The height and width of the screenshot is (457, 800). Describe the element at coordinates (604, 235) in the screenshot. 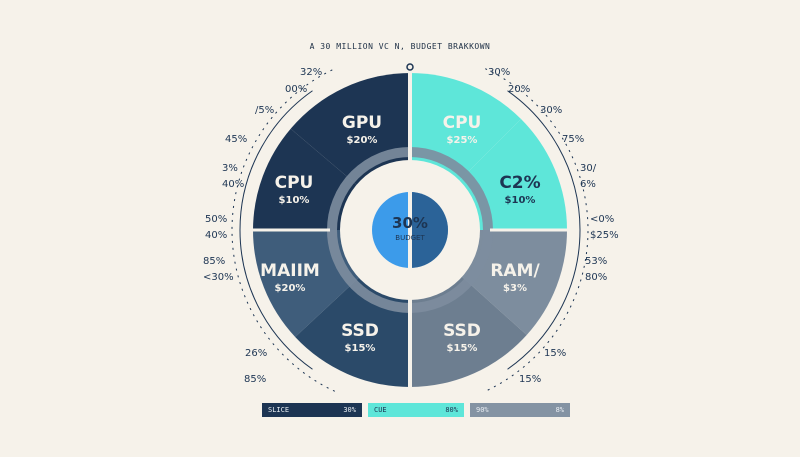

I see `outer-label-right: $25%` at that location.